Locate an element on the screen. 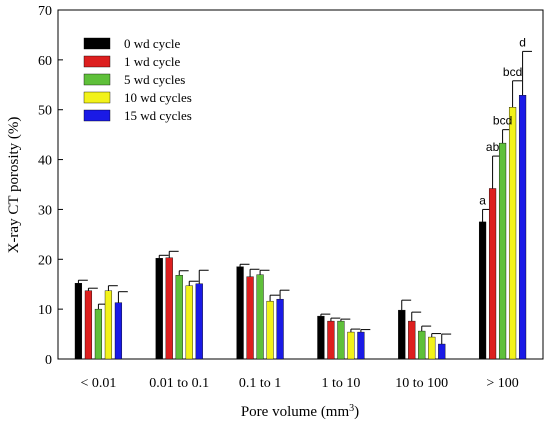 This screenshot has height=422, width=550. significance-label: a is located at coordinates (482, 200).